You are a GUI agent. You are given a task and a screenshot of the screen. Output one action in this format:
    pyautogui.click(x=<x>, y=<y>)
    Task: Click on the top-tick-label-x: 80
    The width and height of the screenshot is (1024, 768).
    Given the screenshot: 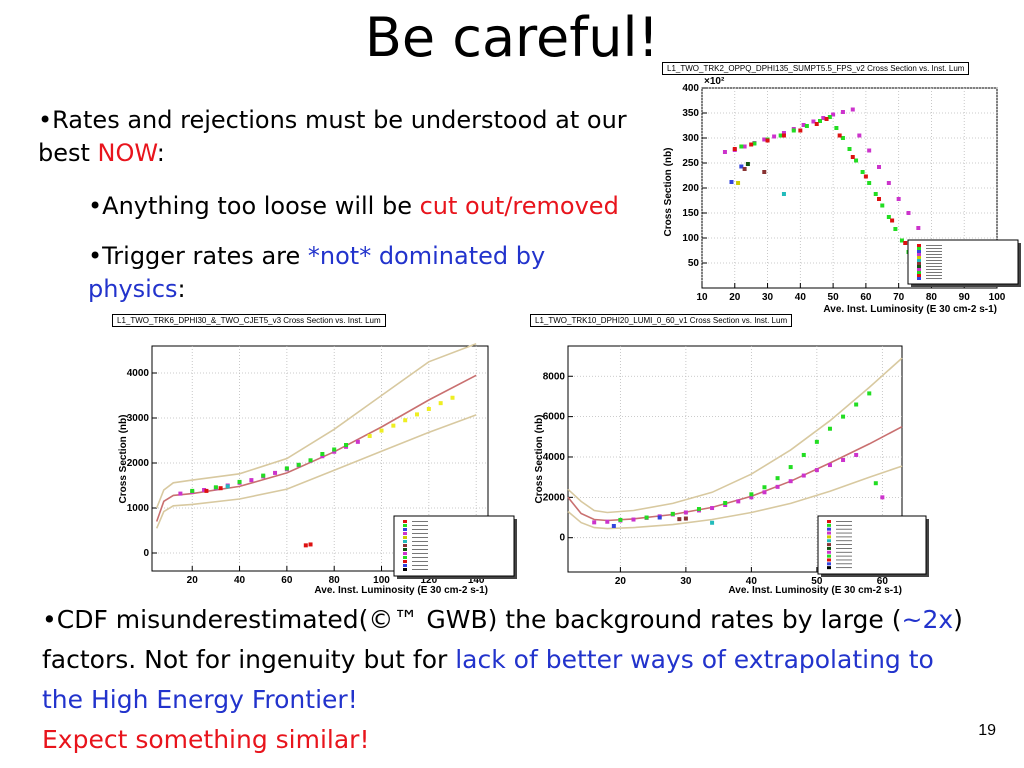 What is the action you would take?
    pyautogui.click(x=932, y=297)
    